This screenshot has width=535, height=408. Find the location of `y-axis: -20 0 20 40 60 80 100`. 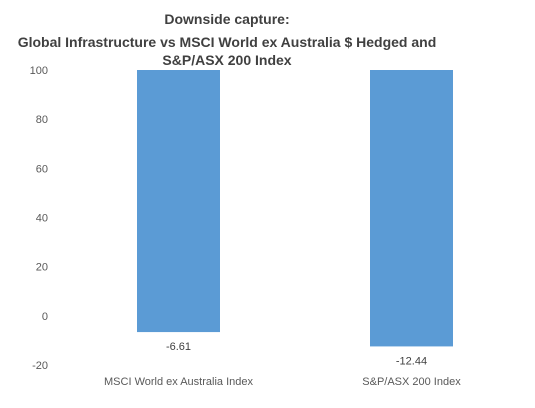

y-axis: -20 0 20 40 60 80 100 is located at coordinates (39, 218).